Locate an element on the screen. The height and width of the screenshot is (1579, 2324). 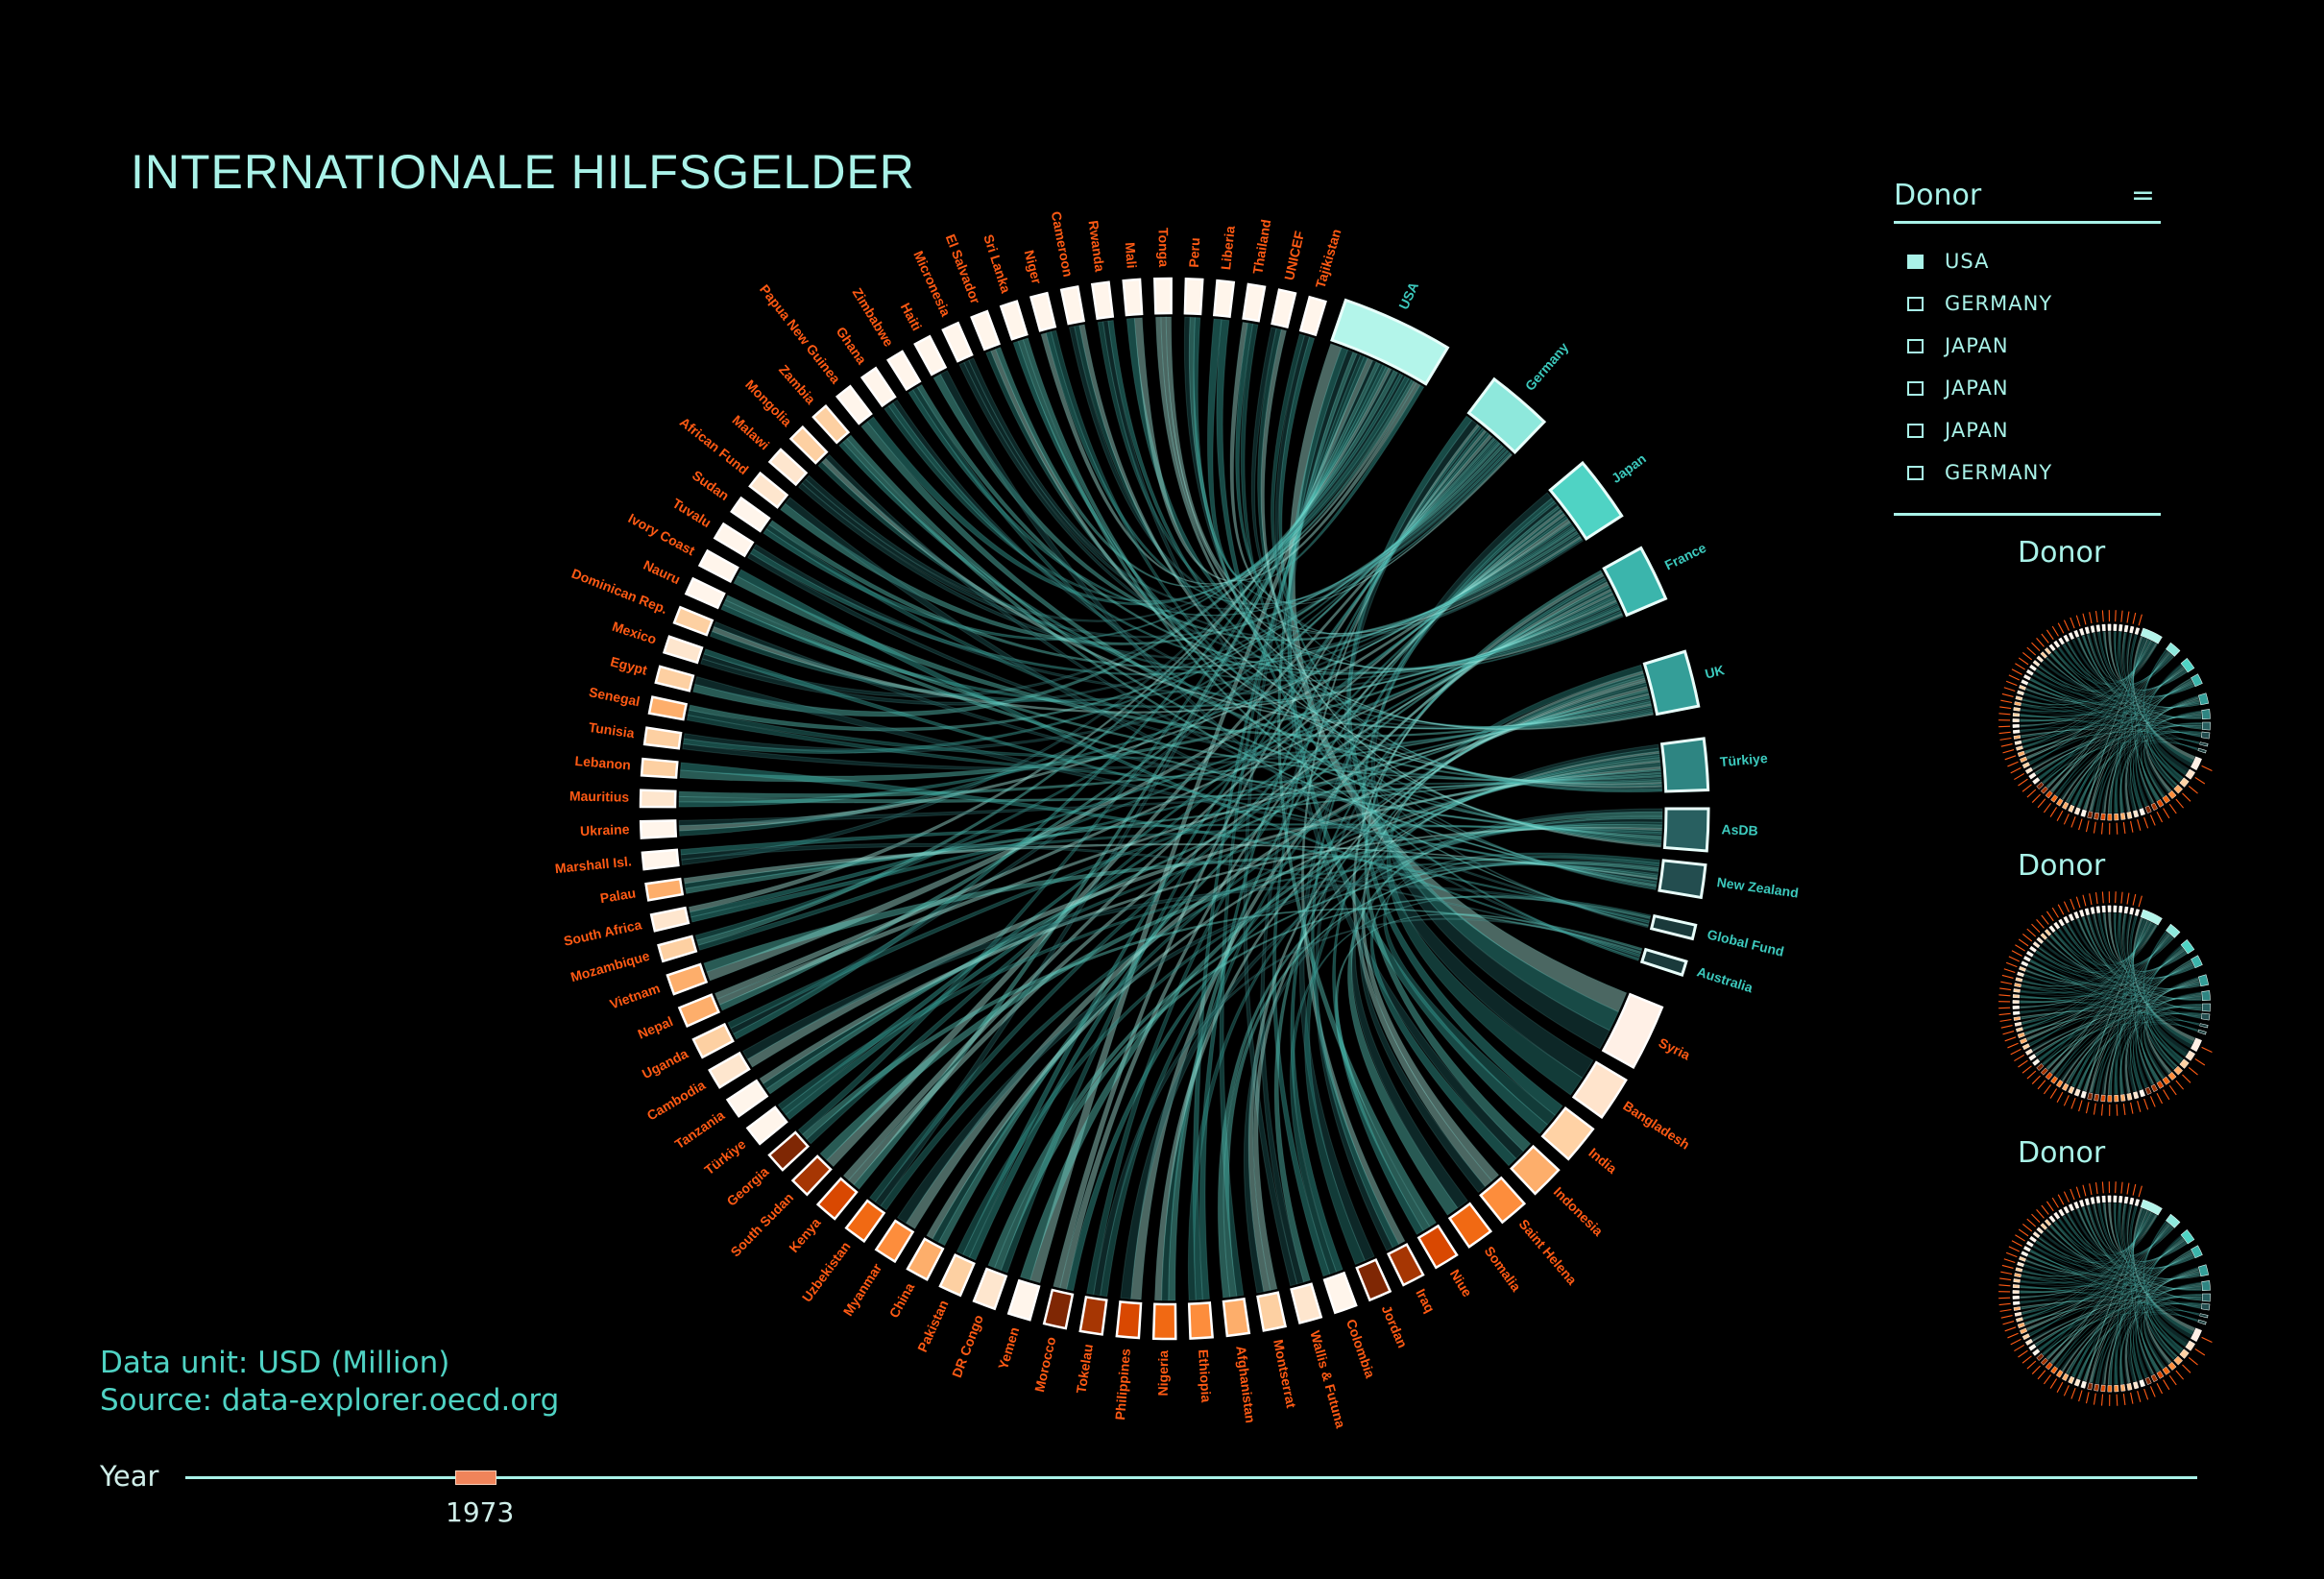
legend-item-japan: JAPAN is located at coordinates (2027, 346).